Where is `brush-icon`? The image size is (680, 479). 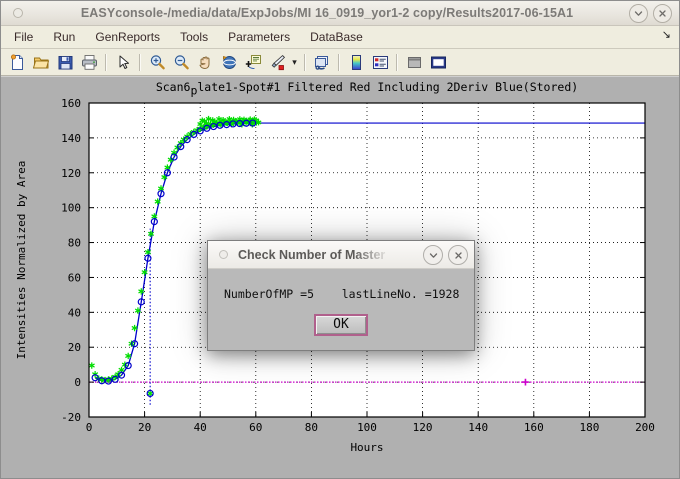
brush-icon is located at coordinates (277, 62).